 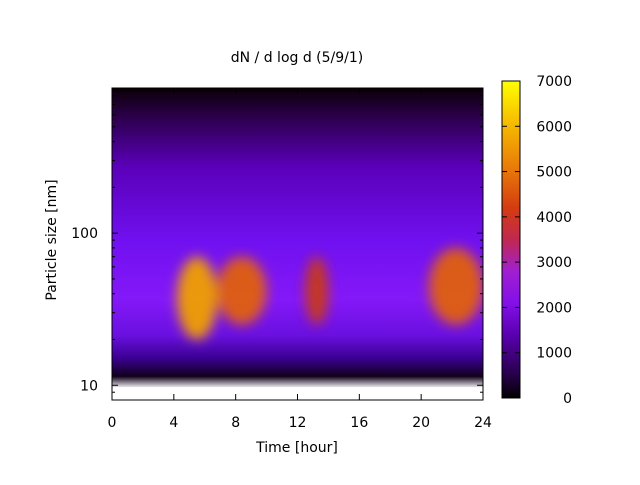 I want to click on heatmap-features, so click(x=329, y=293).